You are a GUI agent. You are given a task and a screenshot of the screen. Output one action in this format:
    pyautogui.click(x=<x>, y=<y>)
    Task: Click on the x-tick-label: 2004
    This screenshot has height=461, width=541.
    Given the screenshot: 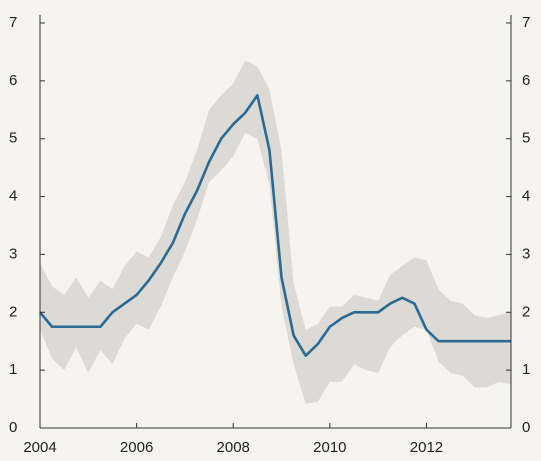 What is the action you would take?
    pyautogui.click(x=39, y=447)
    